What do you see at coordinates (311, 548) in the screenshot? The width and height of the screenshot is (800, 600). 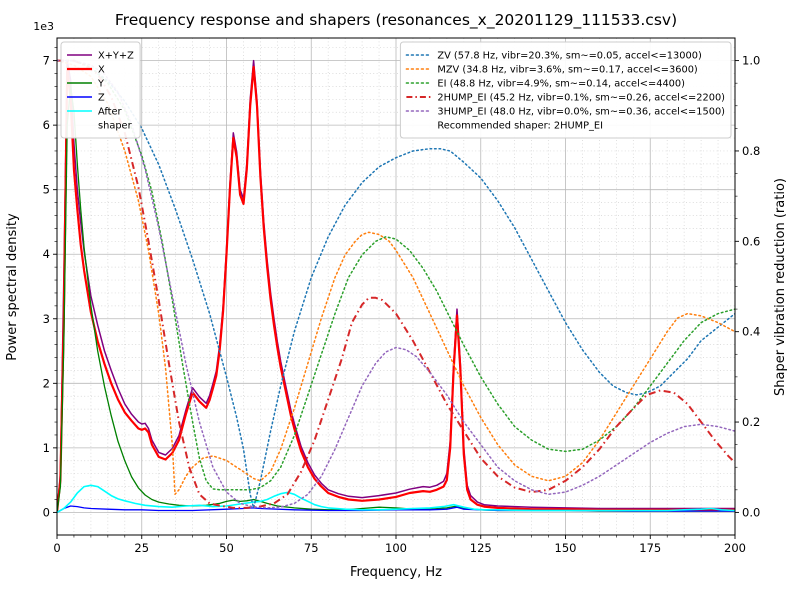 I see `x-tick-label: 75` at bounding box center [311, 548].